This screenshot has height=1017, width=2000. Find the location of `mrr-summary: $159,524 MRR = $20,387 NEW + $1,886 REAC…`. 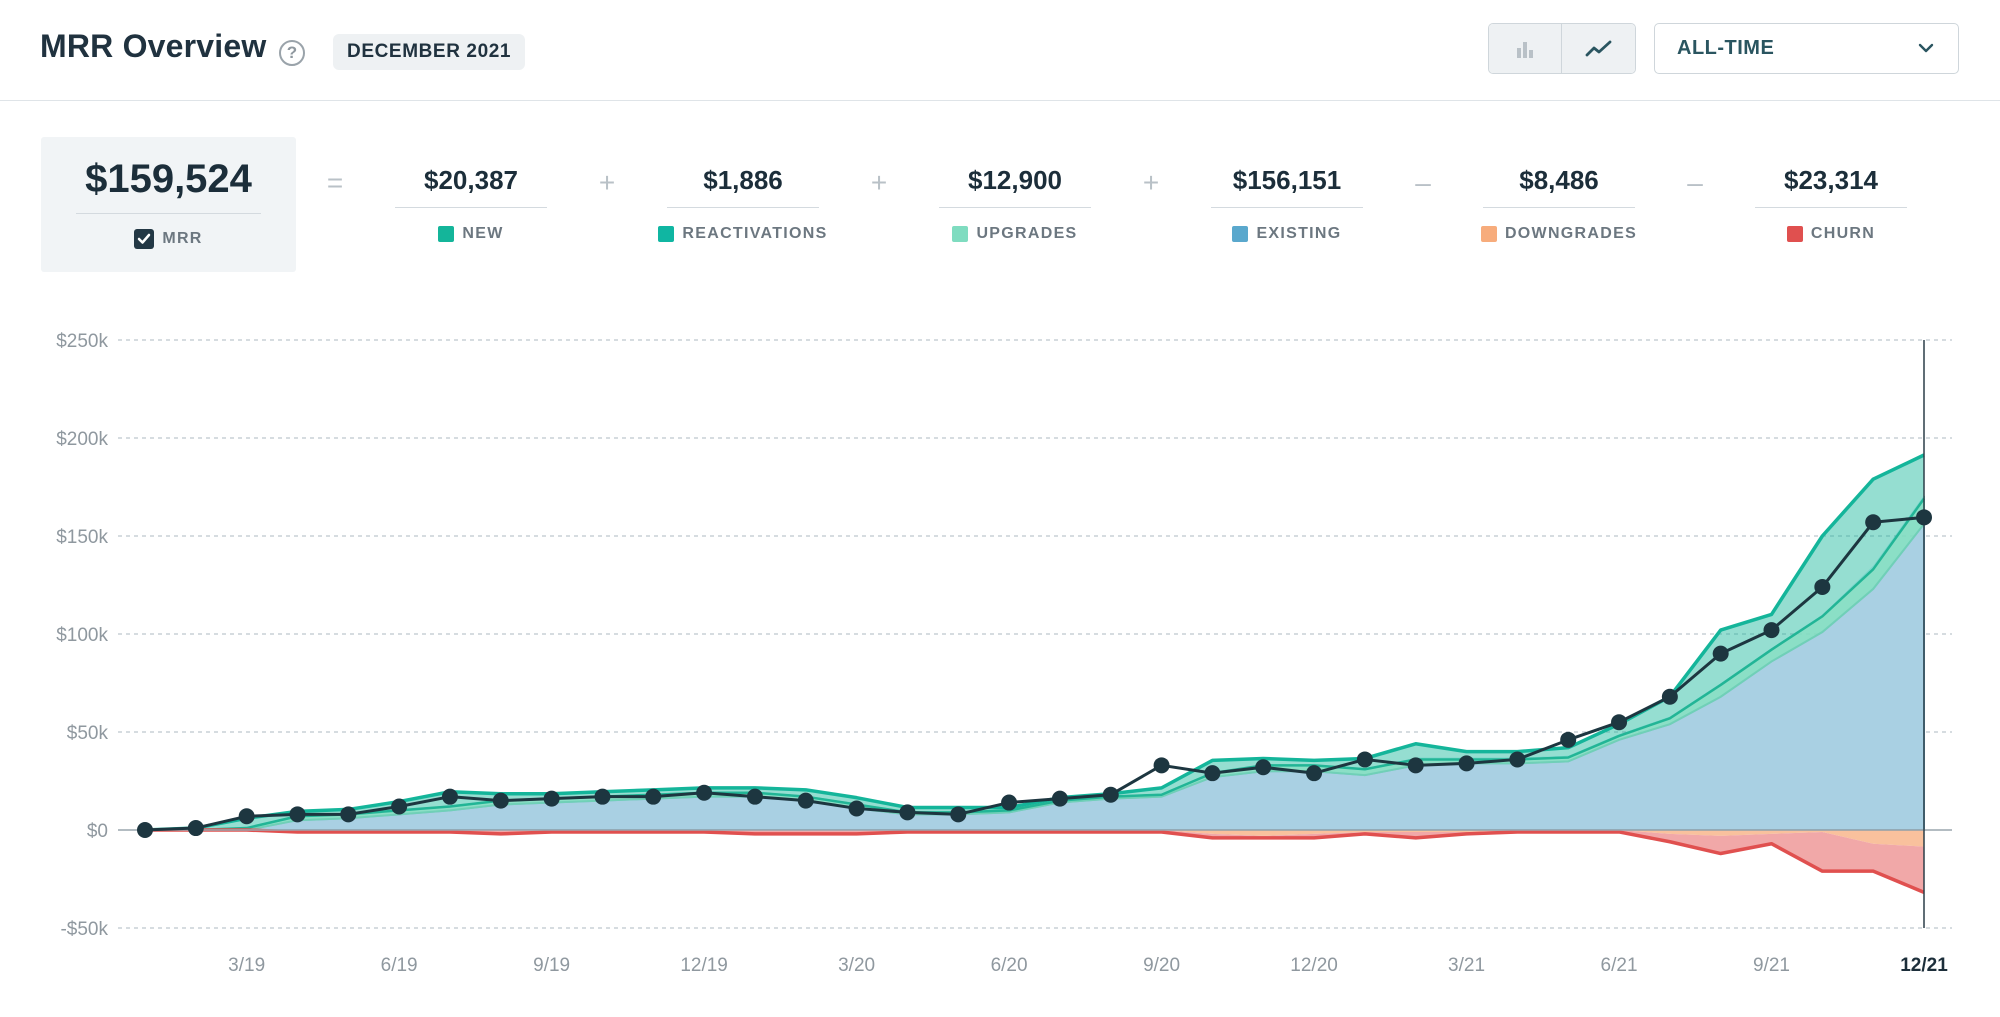

mrr-summary: $159,524 MRR = $20,387 NEW + $1,886 REAC… is located at coordinates (1000, 205).